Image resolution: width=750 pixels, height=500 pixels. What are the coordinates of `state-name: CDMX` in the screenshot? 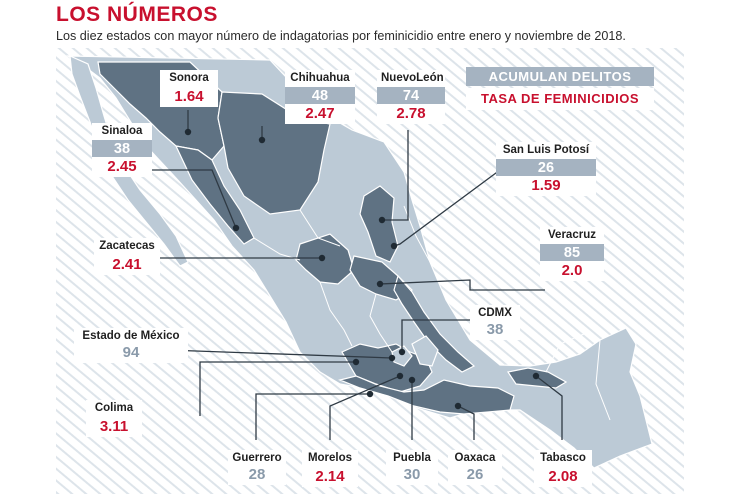 It's located at (495, 313).